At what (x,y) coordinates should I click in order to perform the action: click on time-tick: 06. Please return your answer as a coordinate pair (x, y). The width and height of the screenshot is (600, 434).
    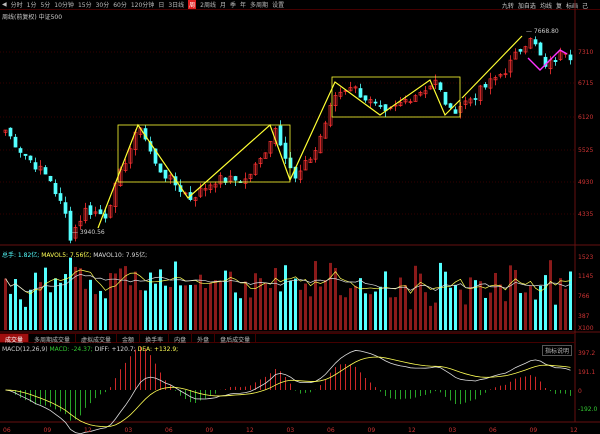
    Looking at the image, I should click on (493, 430).